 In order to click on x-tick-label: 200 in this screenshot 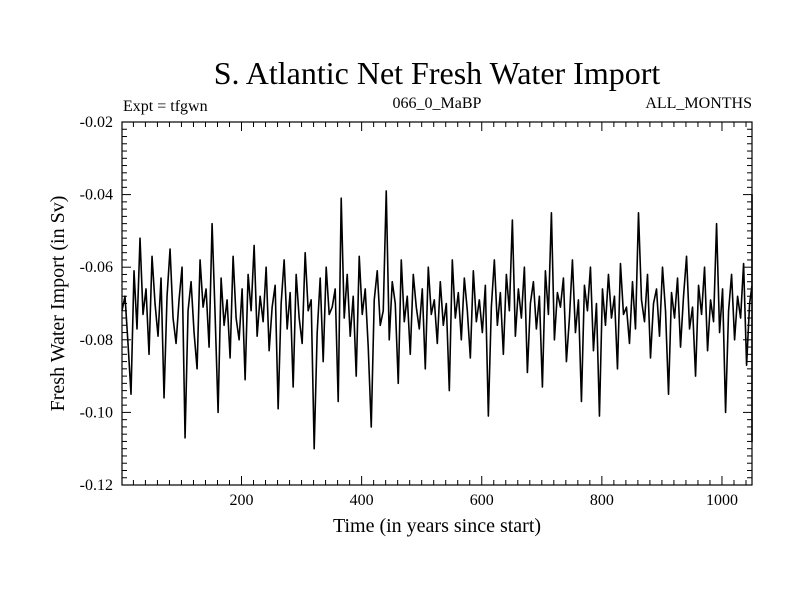, I will do `click(242, 500)`.